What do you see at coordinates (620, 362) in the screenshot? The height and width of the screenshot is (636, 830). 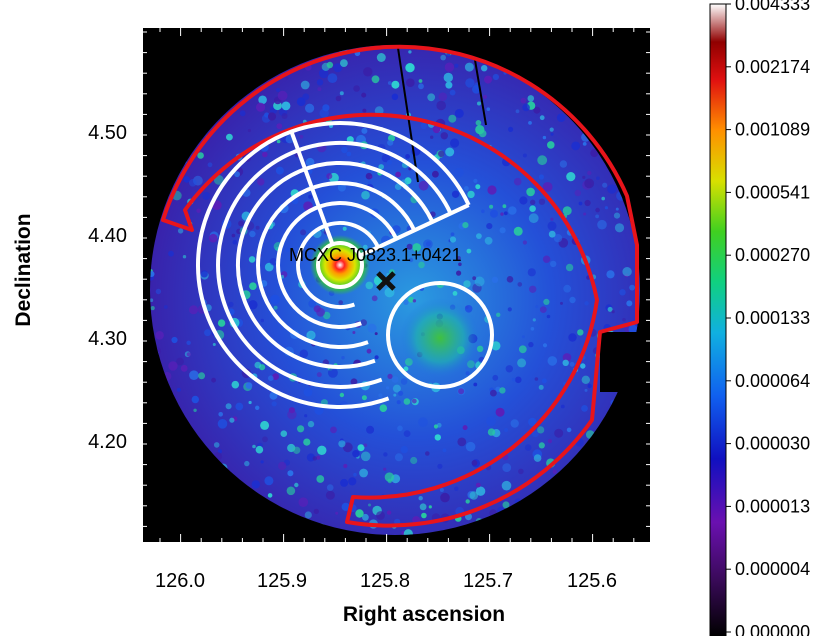 I see `chip-gap` at bounding box center [620, 362].